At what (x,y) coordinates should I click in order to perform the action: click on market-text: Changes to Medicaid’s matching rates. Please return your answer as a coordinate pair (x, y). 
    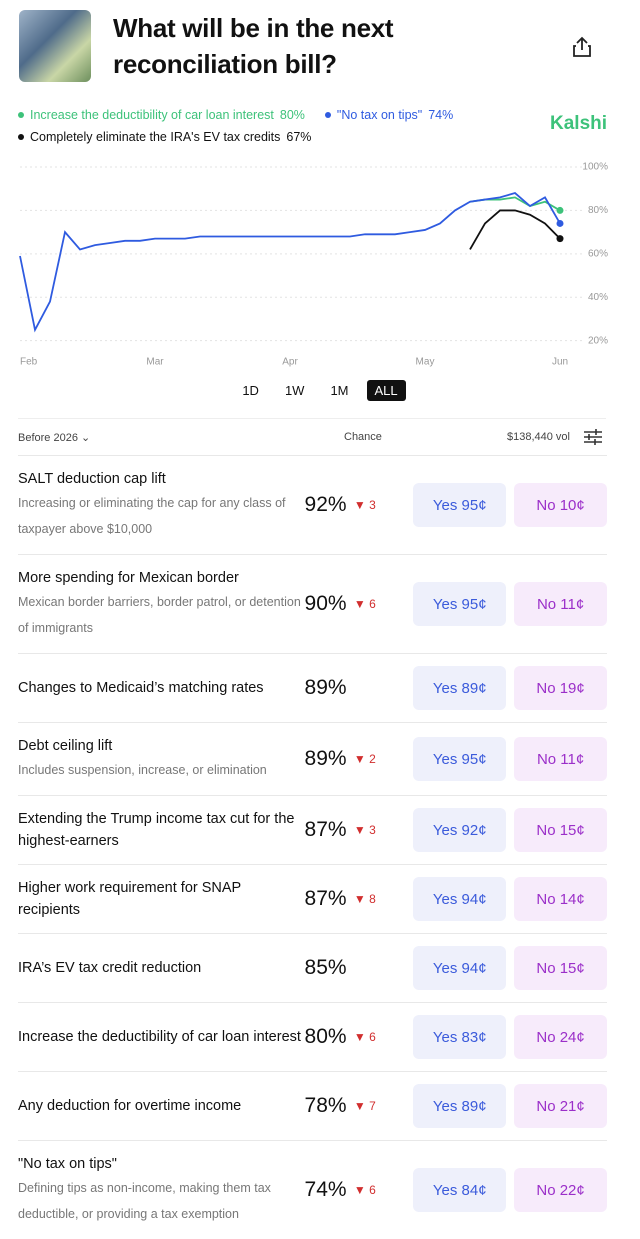
    Looking at the image, I should click on (160, 688).